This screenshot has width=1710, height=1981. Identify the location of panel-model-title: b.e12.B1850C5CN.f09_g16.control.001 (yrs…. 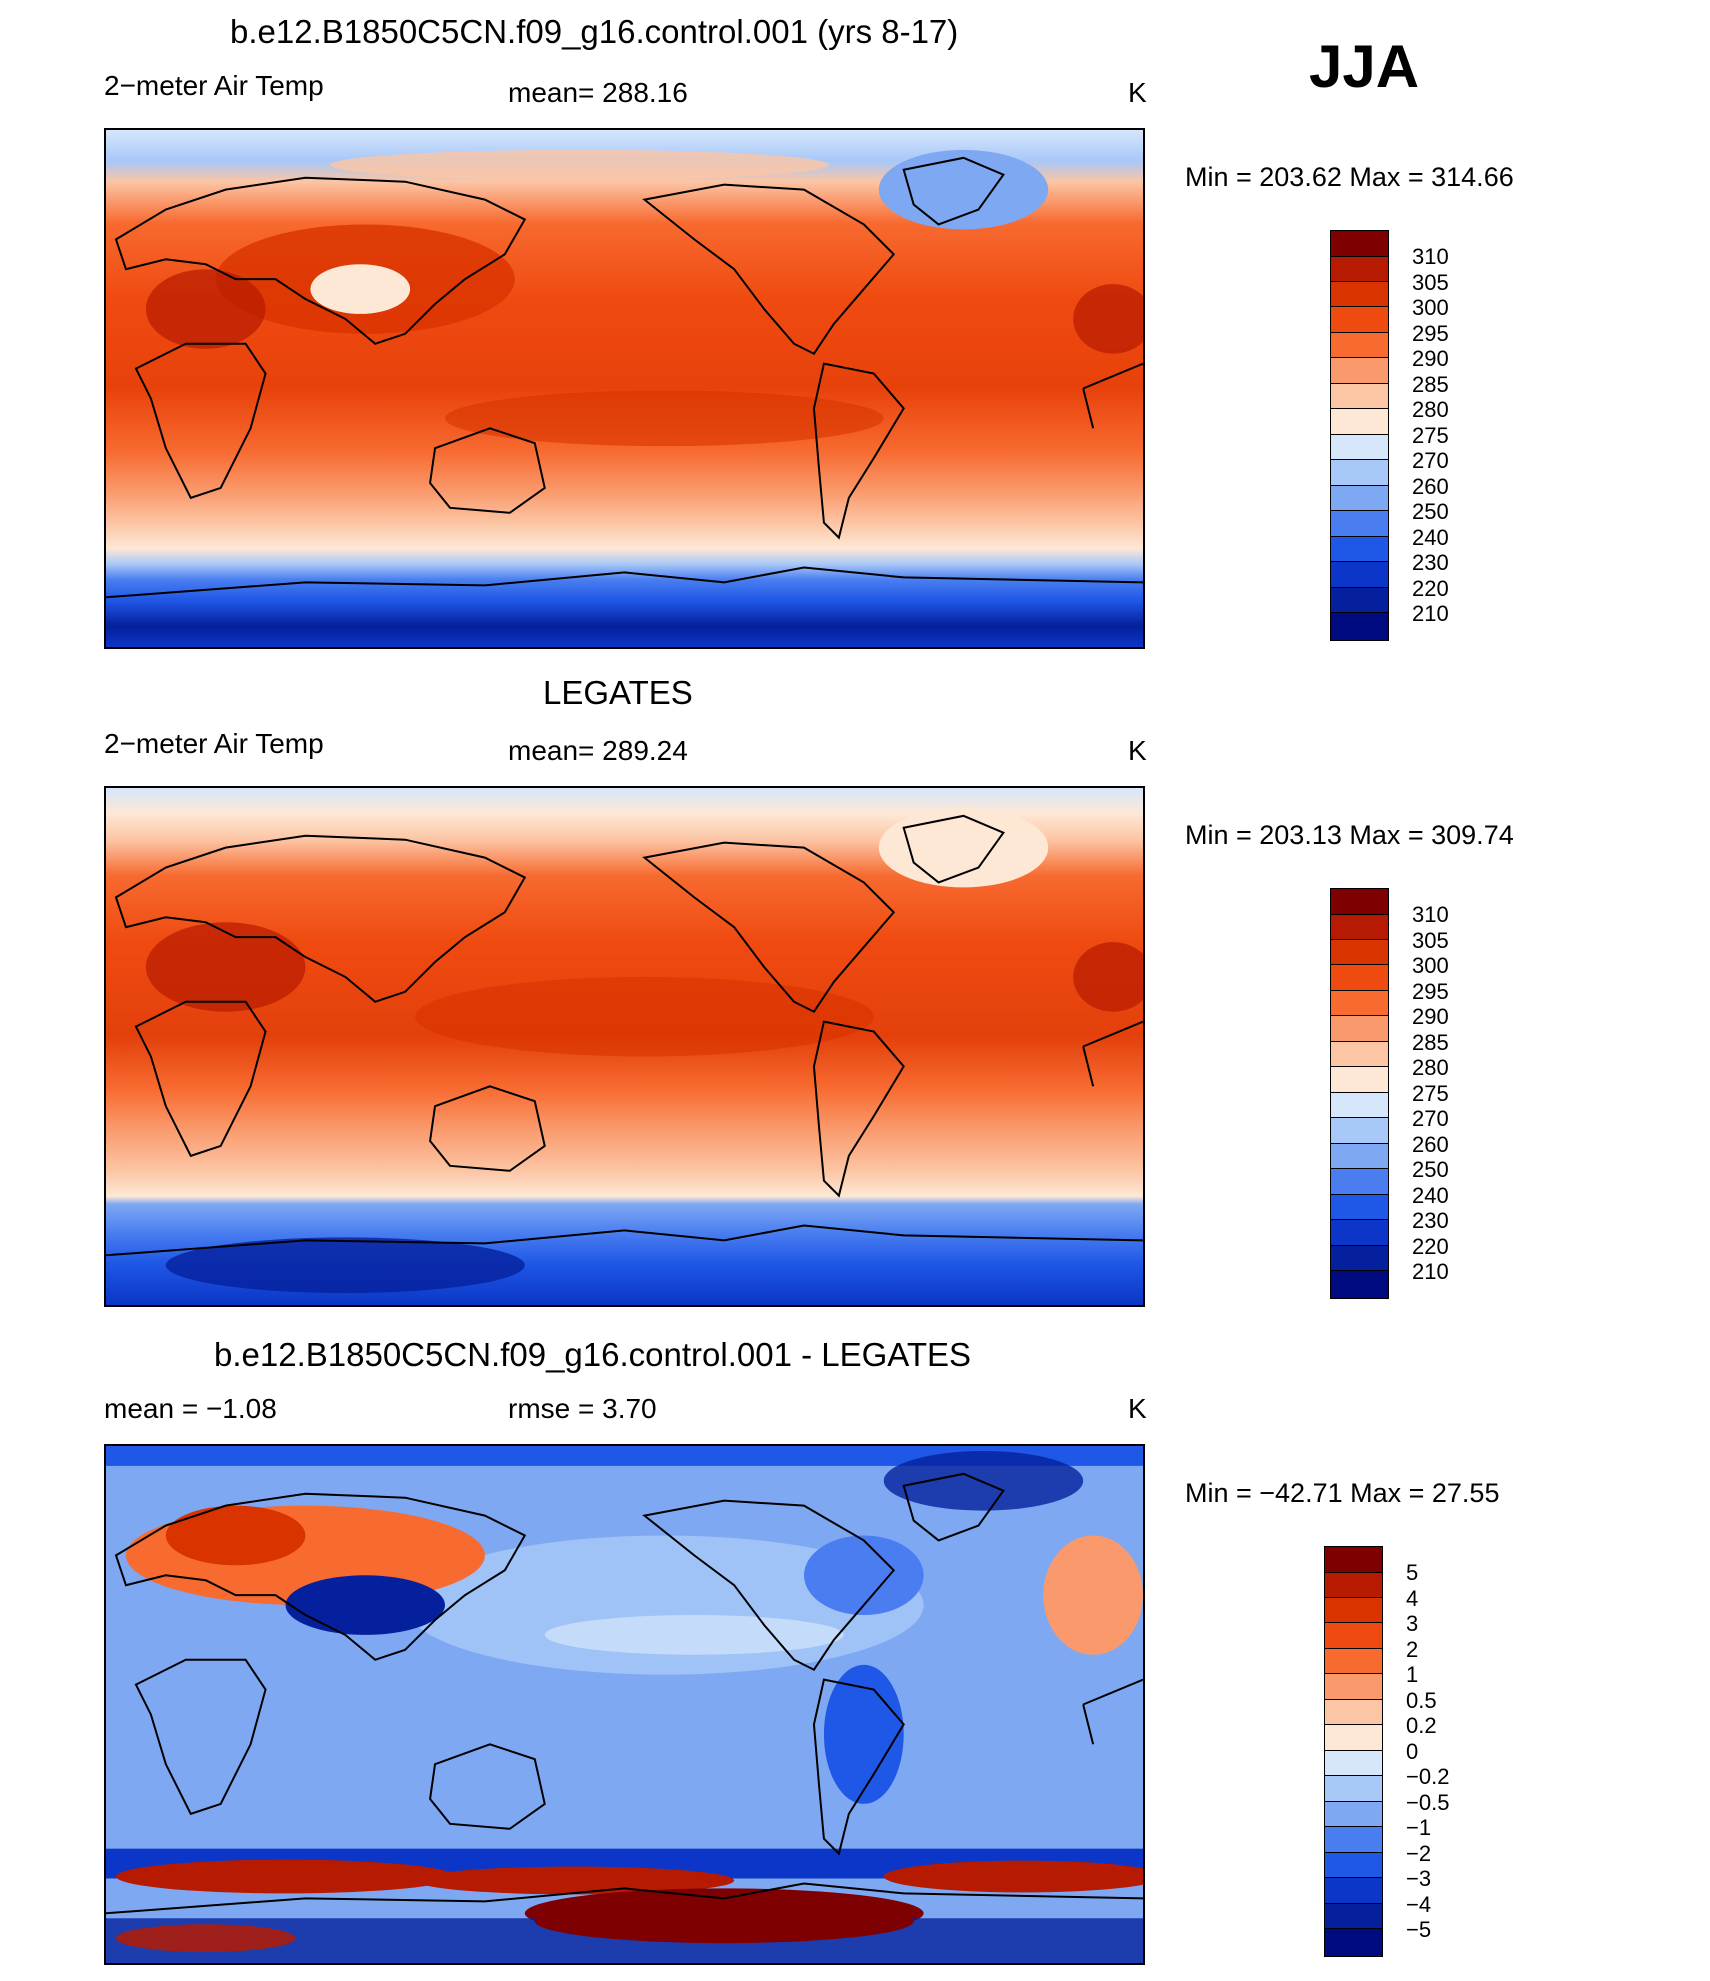
(594, 31).